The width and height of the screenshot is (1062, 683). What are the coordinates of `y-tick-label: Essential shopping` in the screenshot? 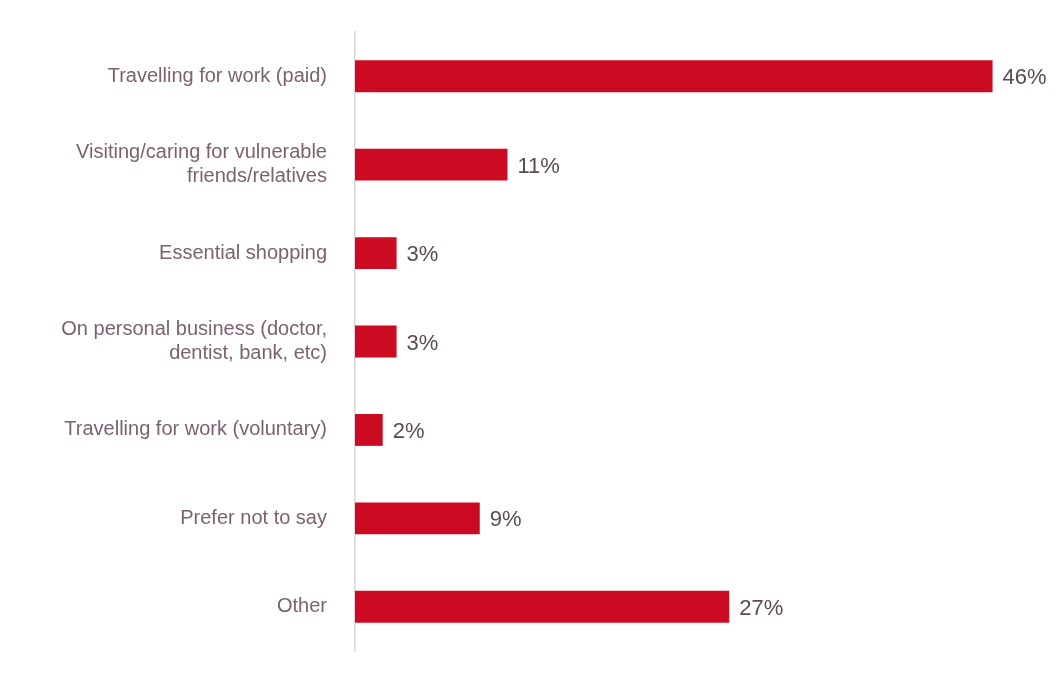 It's located at (243, 251).